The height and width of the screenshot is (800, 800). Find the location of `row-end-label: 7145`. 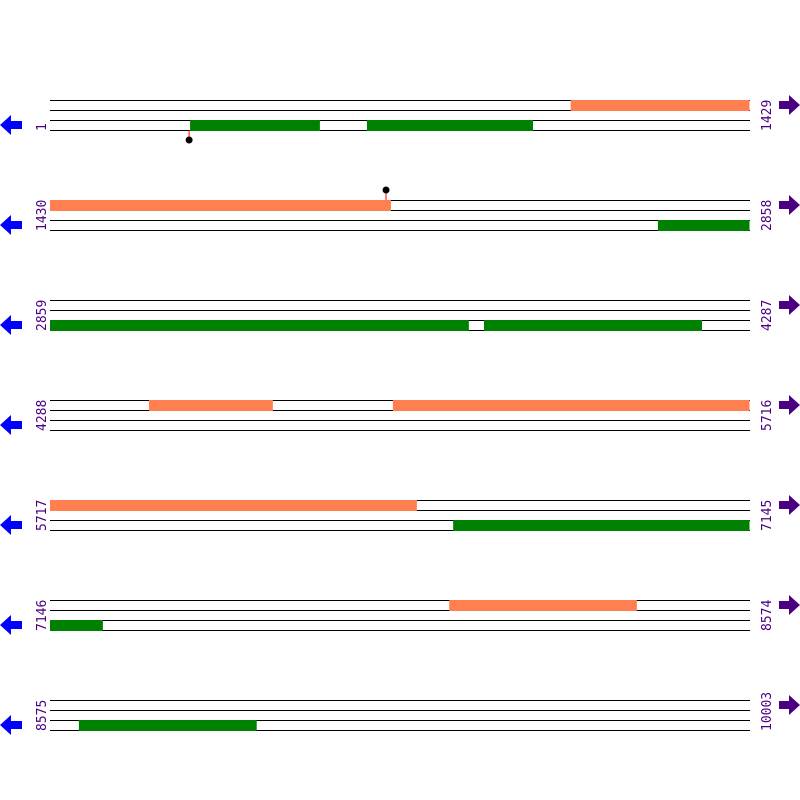

row-end-label: 7145 is located at coordinates (767, 515).